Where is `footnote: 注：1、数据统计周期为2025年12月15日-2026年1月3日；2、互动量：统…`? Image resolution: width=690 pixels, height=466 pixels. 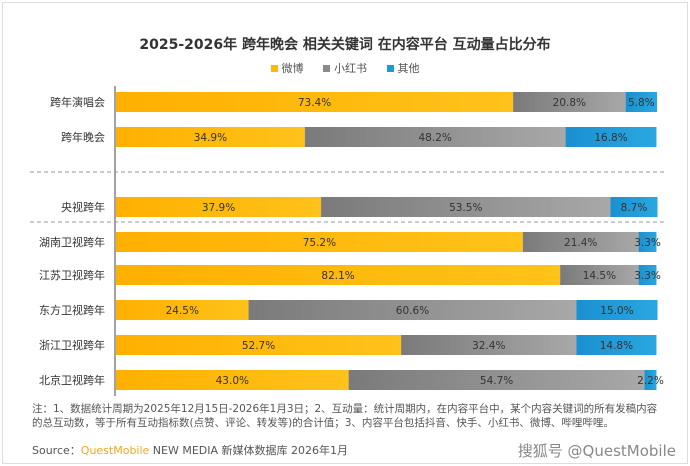
footnote: 注：1、数据统计周期为2025年12月15日-2026年1月3日；2、互动量：统… is located at coordinates (345, 416).